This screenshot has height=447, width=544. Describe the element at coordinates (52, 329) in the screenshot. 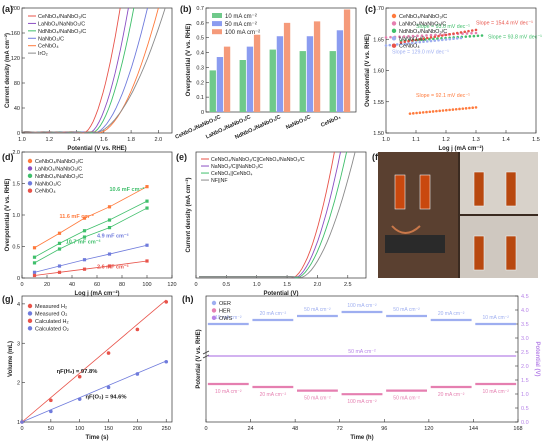

I see `legend-entry: Calculated O₂` at that location.